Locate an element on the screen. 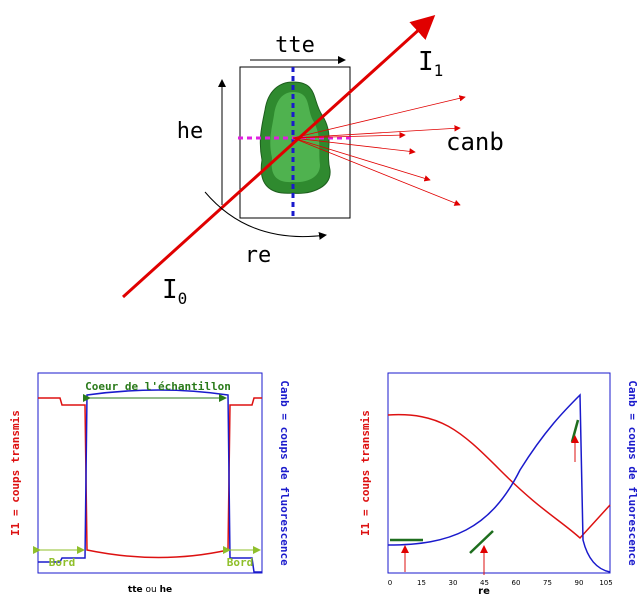  sample-frame is located at coordinates (295, 142).